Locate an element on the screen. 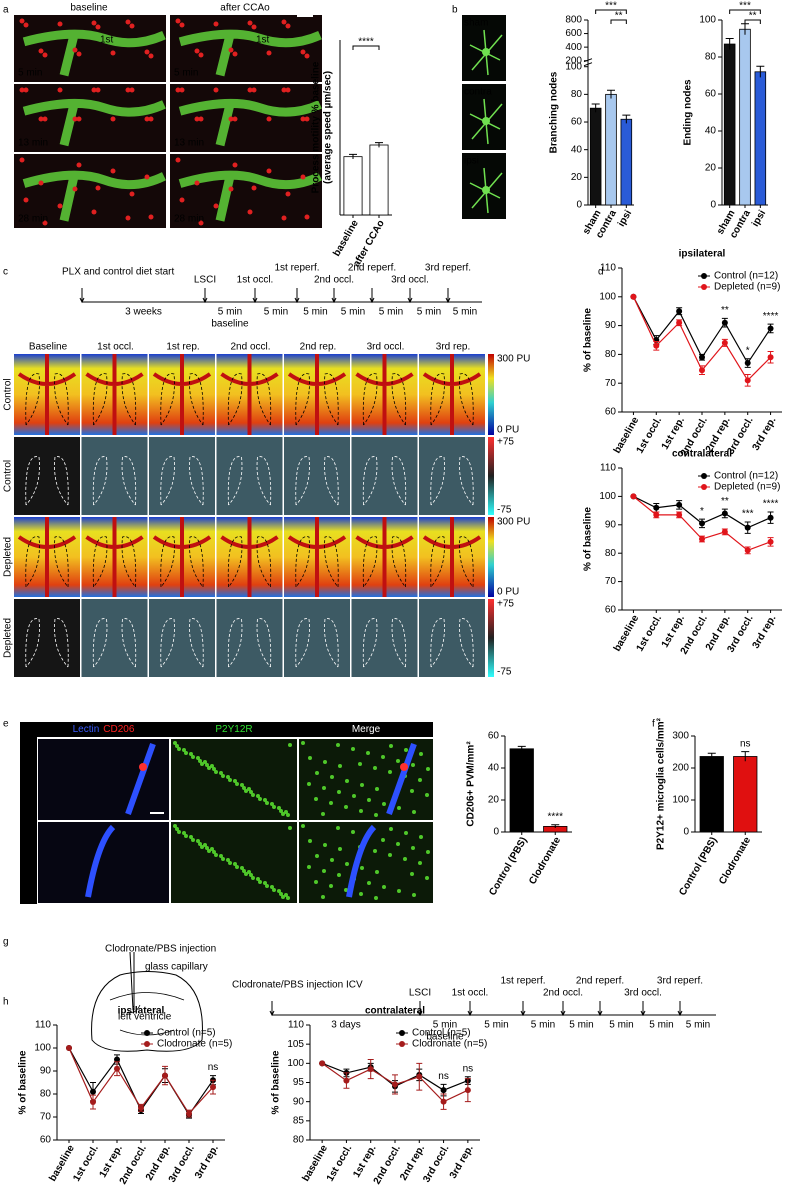 The image size is (795, 1193). image-label: ipsi is located at coordinates (471, 161).